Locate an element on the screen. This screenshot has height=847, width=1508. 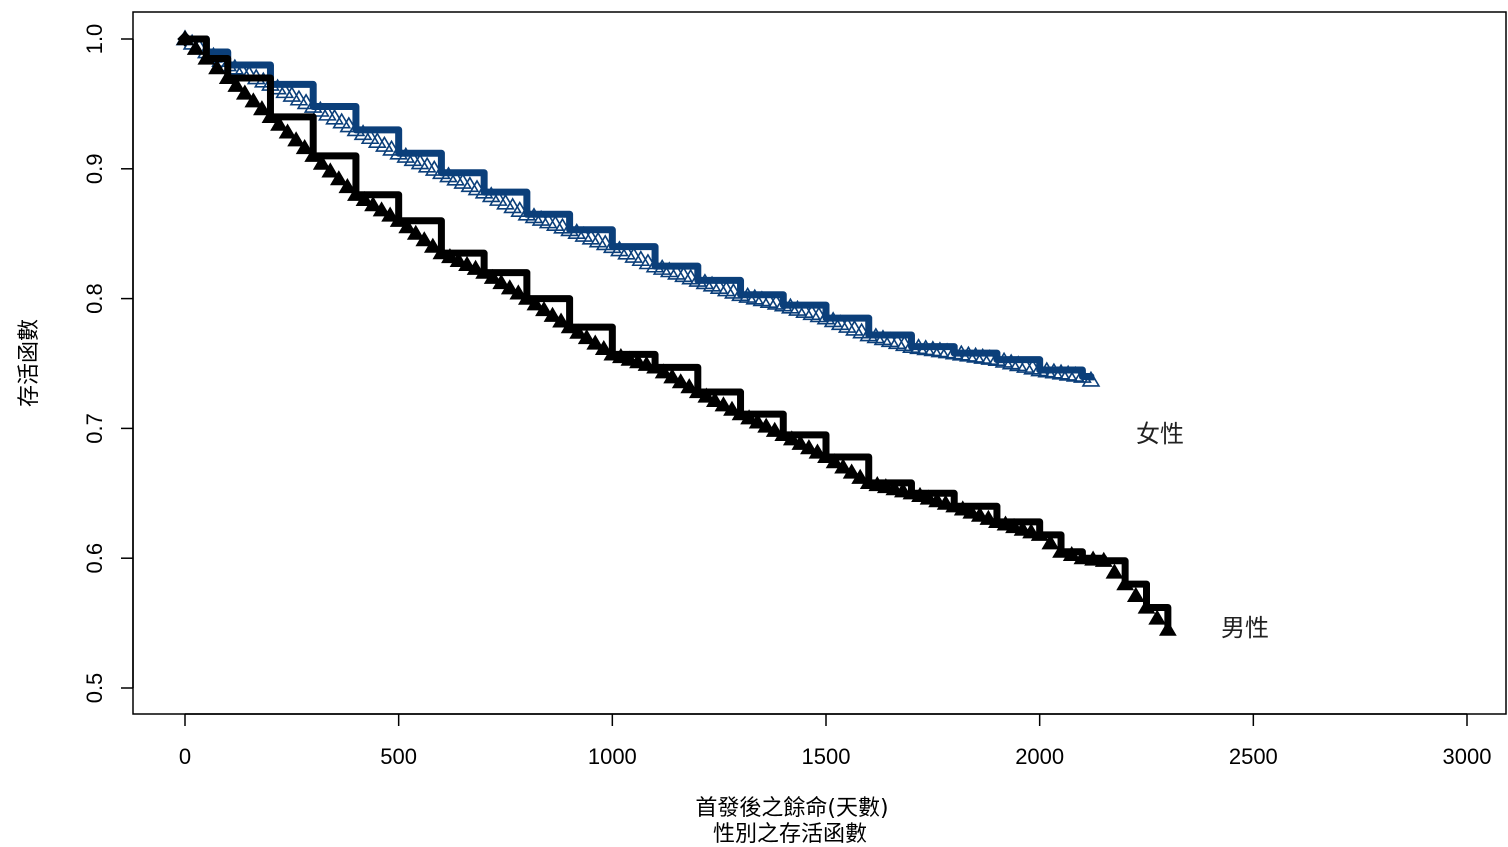
x-tick-label: 1000 is located at coordinates (612, 756).